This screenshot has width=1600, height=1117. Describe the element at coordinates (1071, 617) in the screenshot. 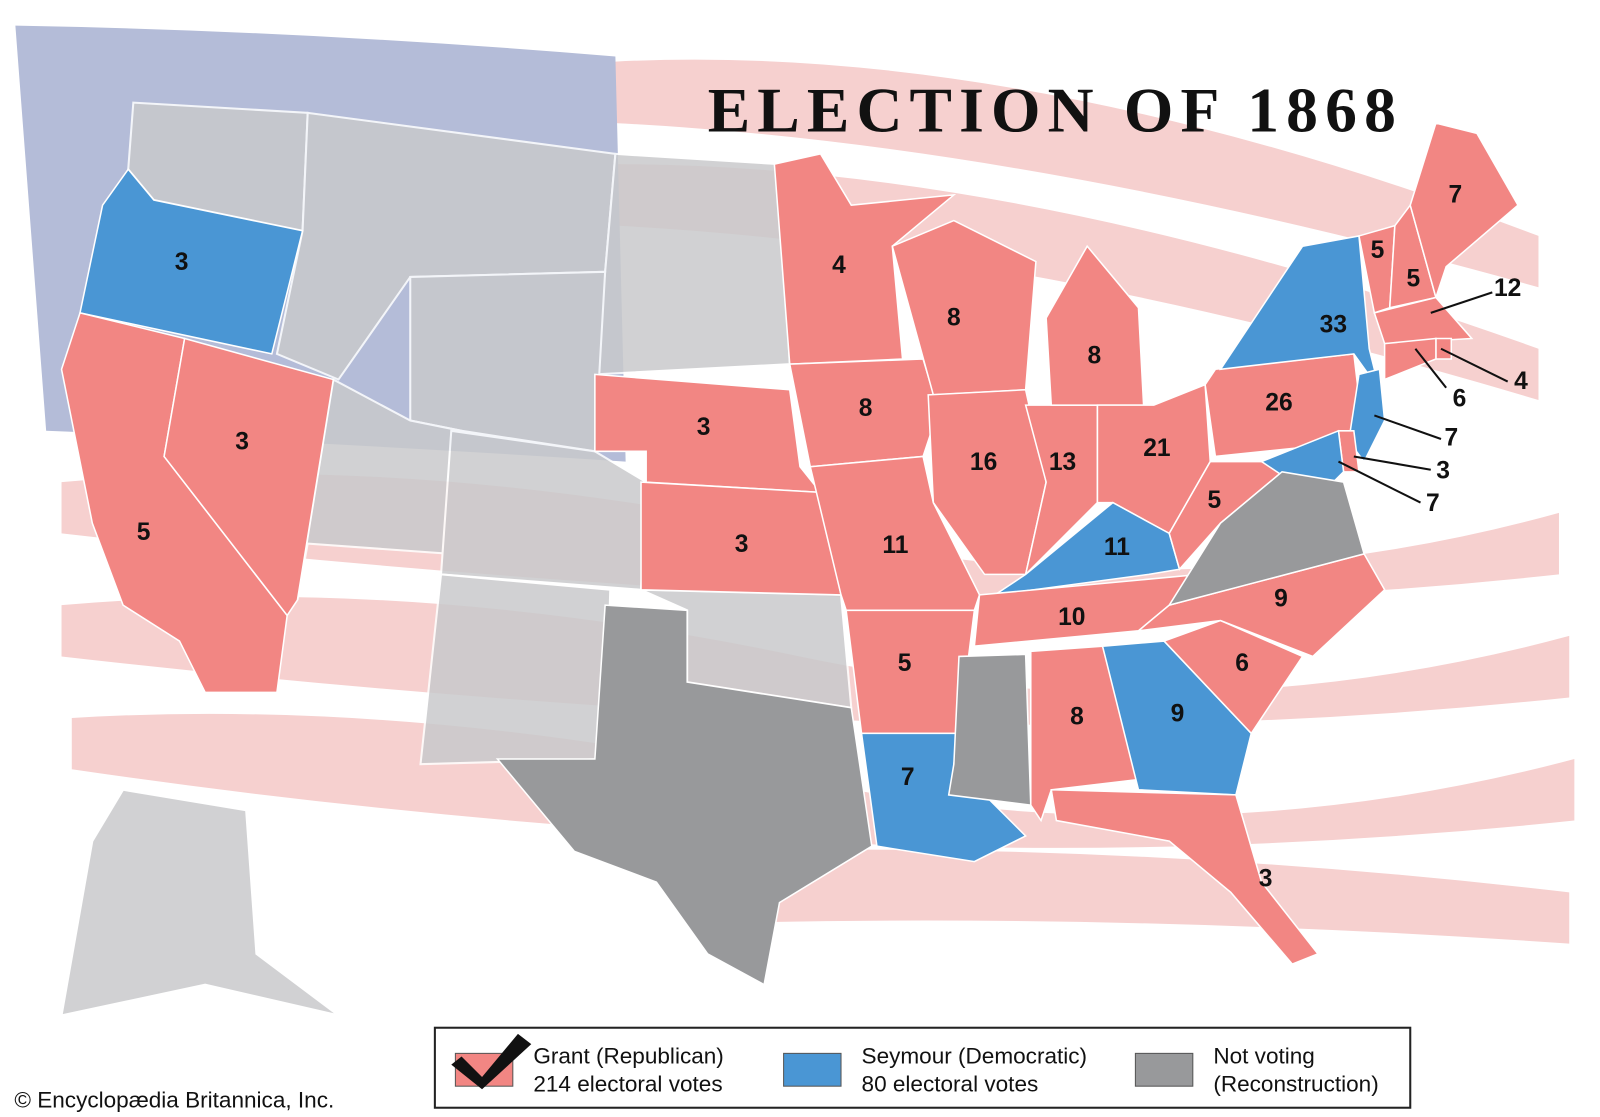

I see `state-votes: 10` at that location.